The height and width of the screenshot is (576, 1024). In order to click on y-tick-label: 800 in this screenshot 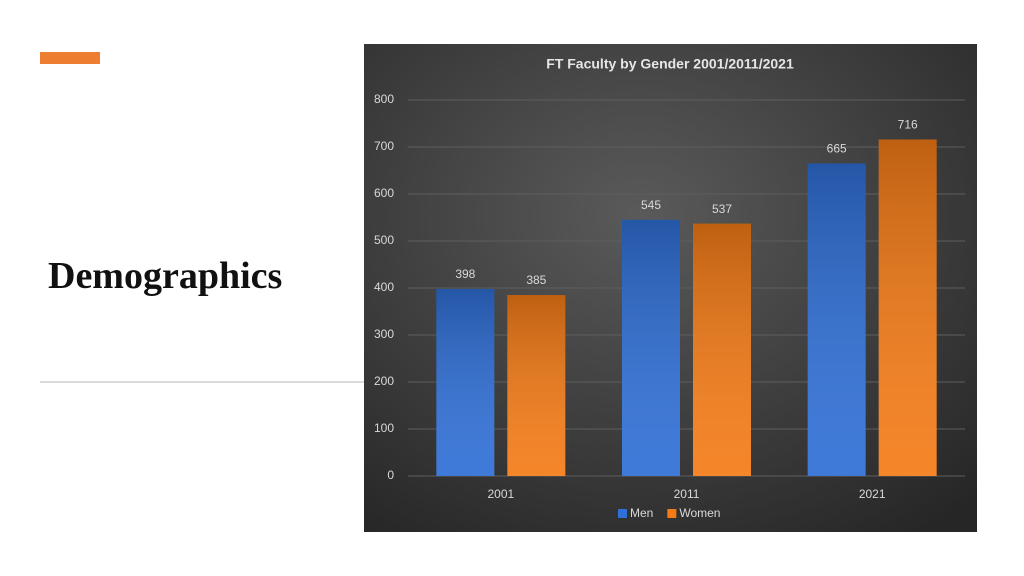, I will do `click(384, 99)`.